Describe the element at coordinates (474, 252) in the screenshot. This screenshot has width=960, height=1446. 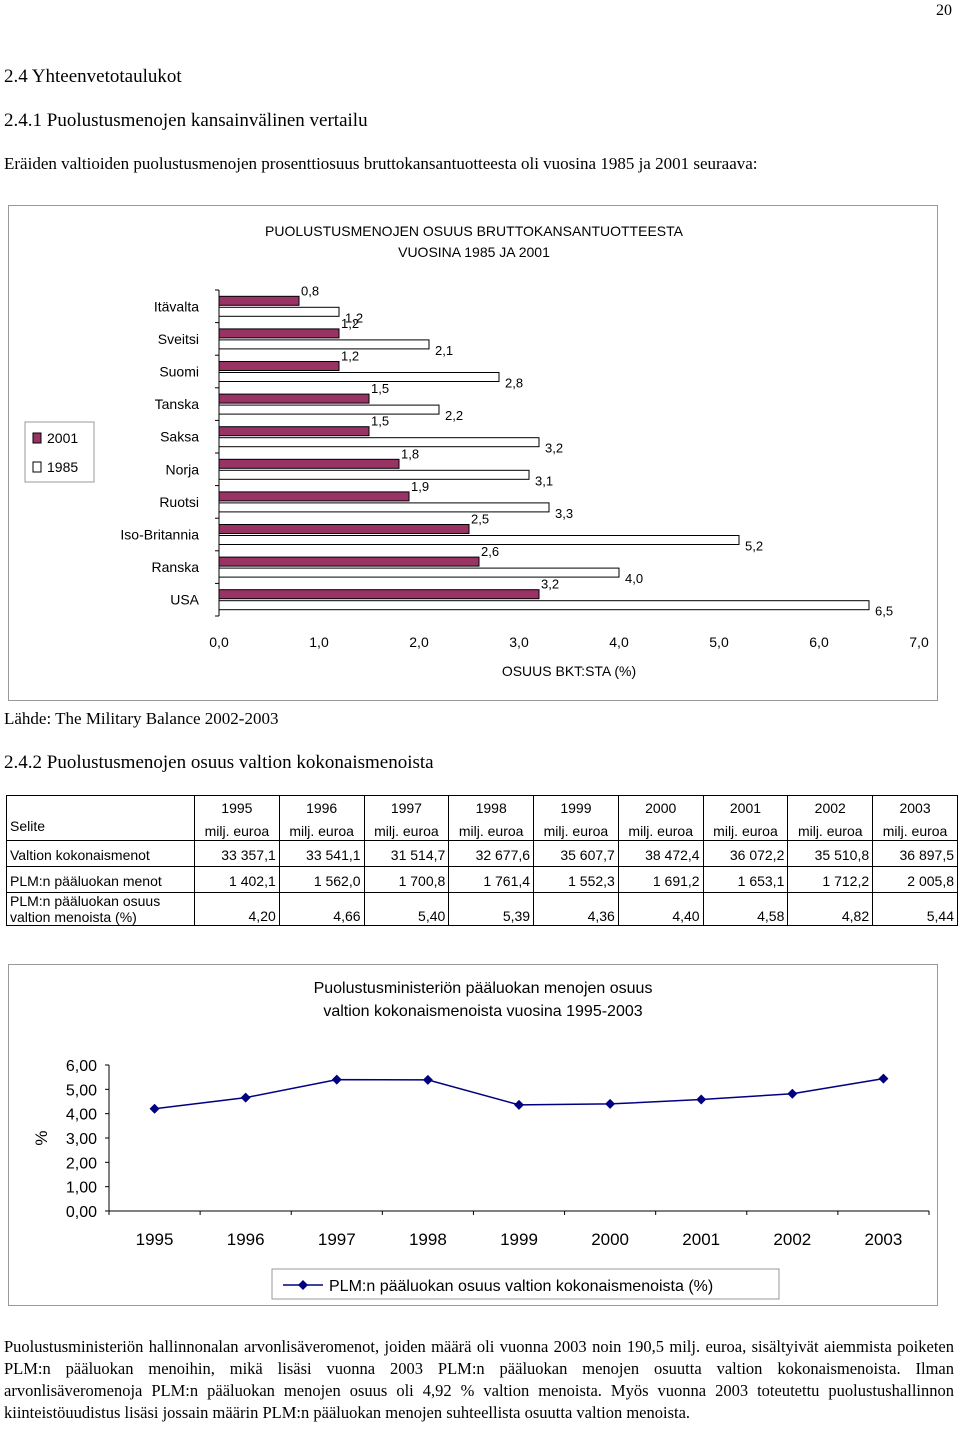
I see `chart-subtitle: VUOSINA 1985 JA 2001` at that location.